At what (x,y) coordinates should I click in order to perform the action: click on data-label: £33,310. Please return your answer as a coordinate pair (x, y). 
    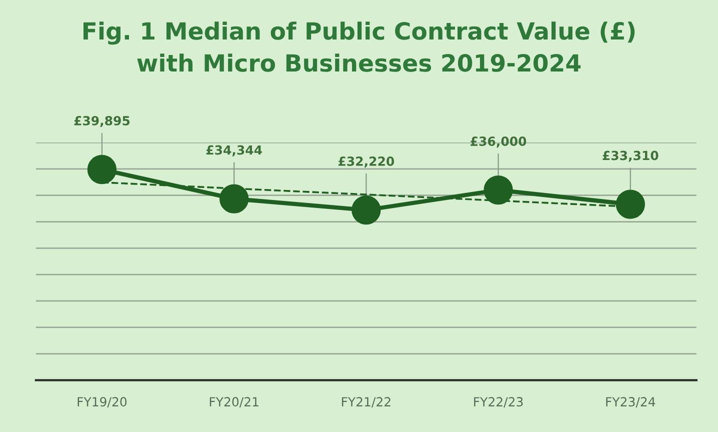
    Looking at the image, I should click on (630, 156).